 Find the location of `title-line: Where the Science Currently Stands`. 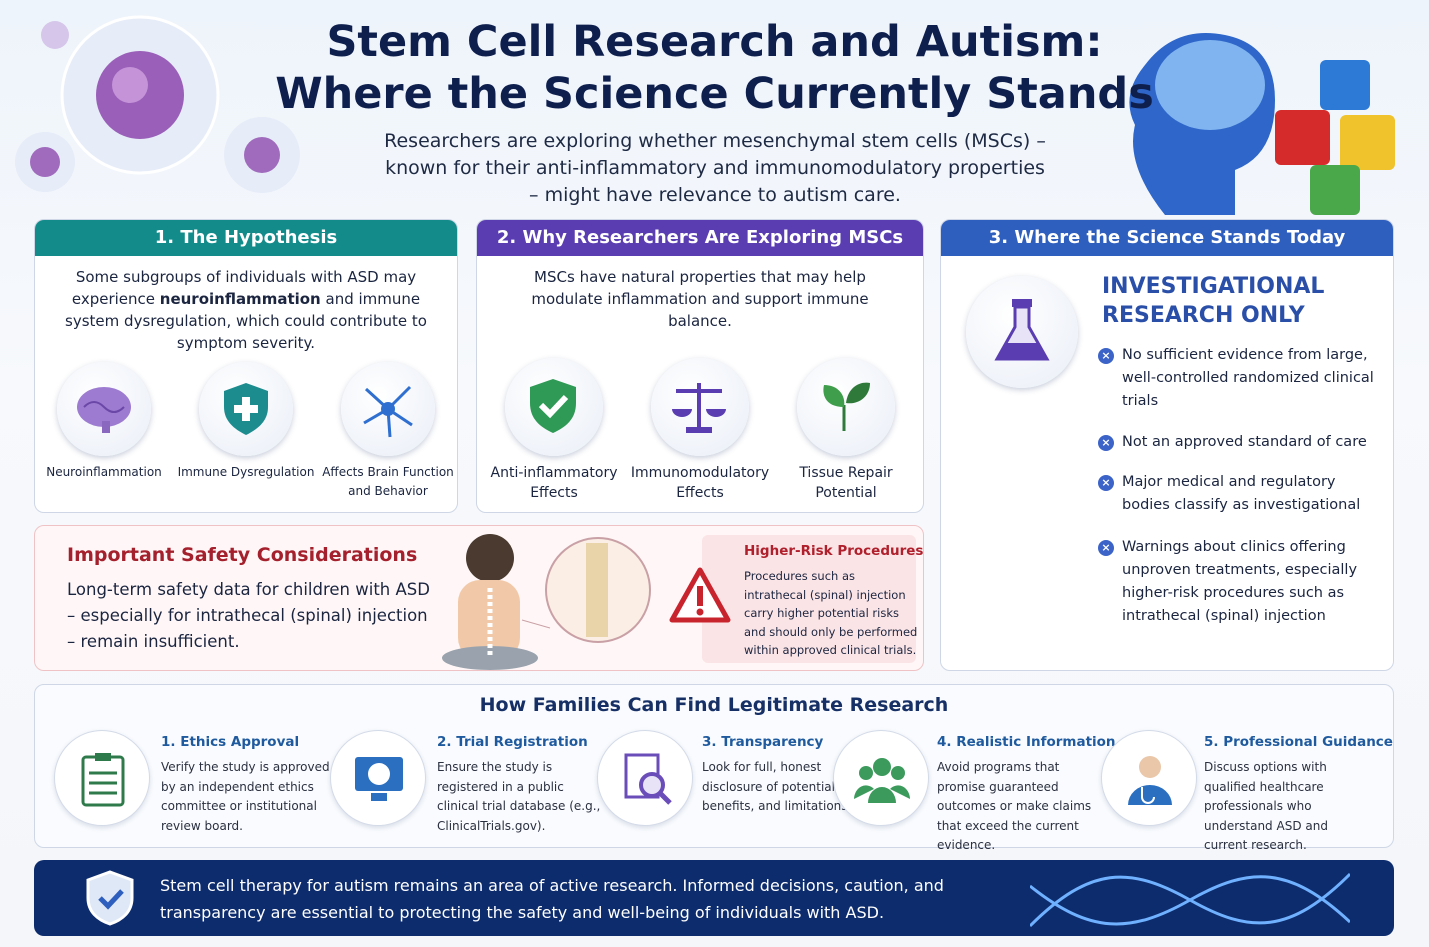

title-line: Where the Science Currently Stands is located at coordinates (714, 94).